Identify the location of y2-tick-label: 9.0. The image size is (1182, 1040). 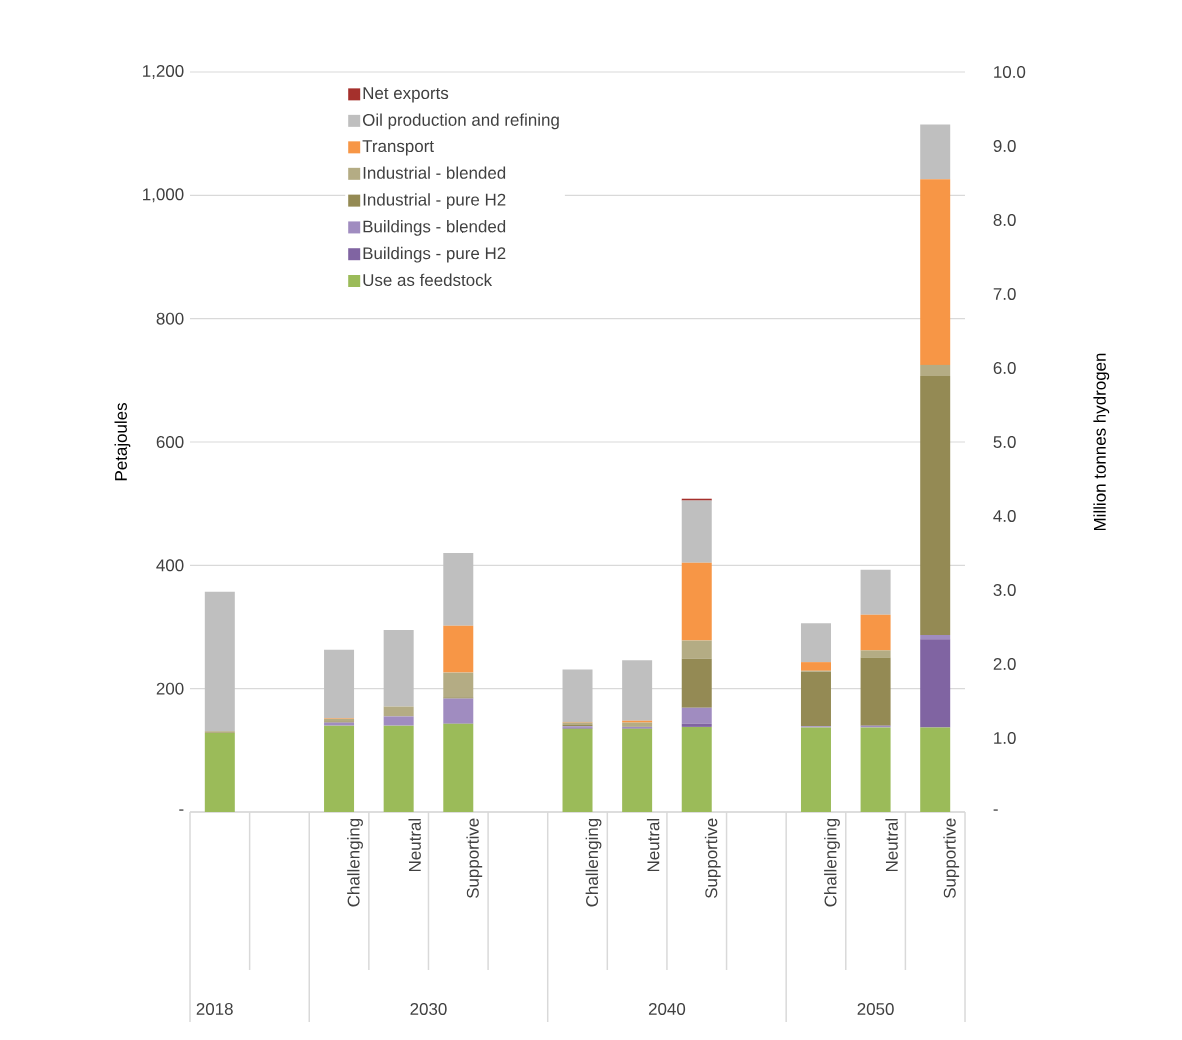
(1004, 145).